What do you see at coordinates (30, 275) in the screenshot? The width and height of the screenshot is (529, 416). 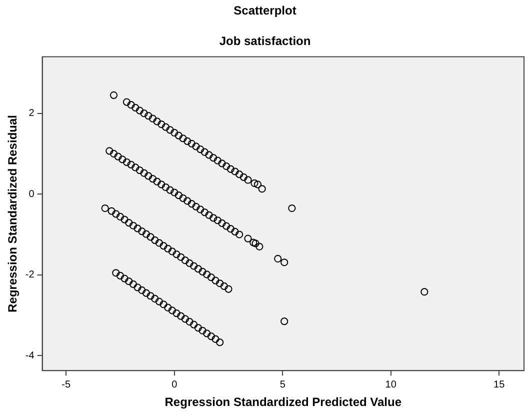 I see `y-tick-label: -2` at bounding box center [30, 275].